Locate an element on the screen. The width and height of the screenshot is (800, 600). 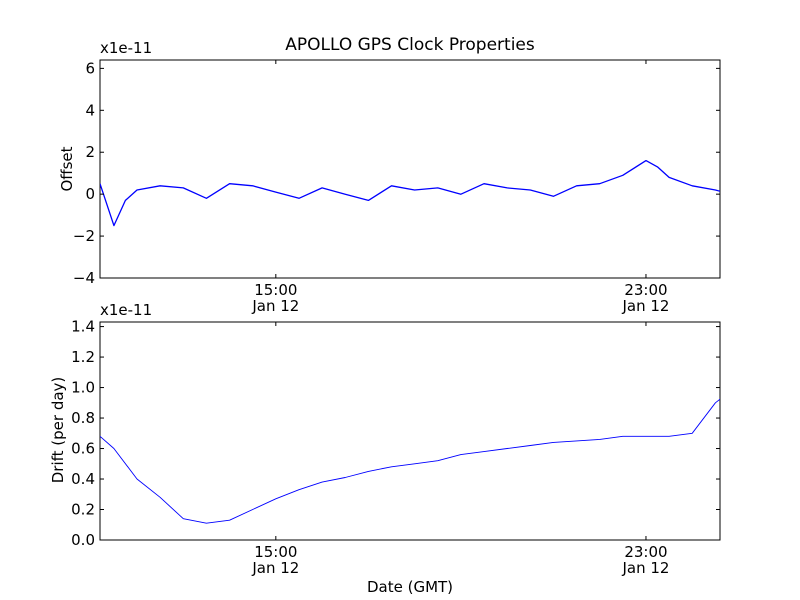
offset-ytick-label: −4 is located at coordinates (84, 278).